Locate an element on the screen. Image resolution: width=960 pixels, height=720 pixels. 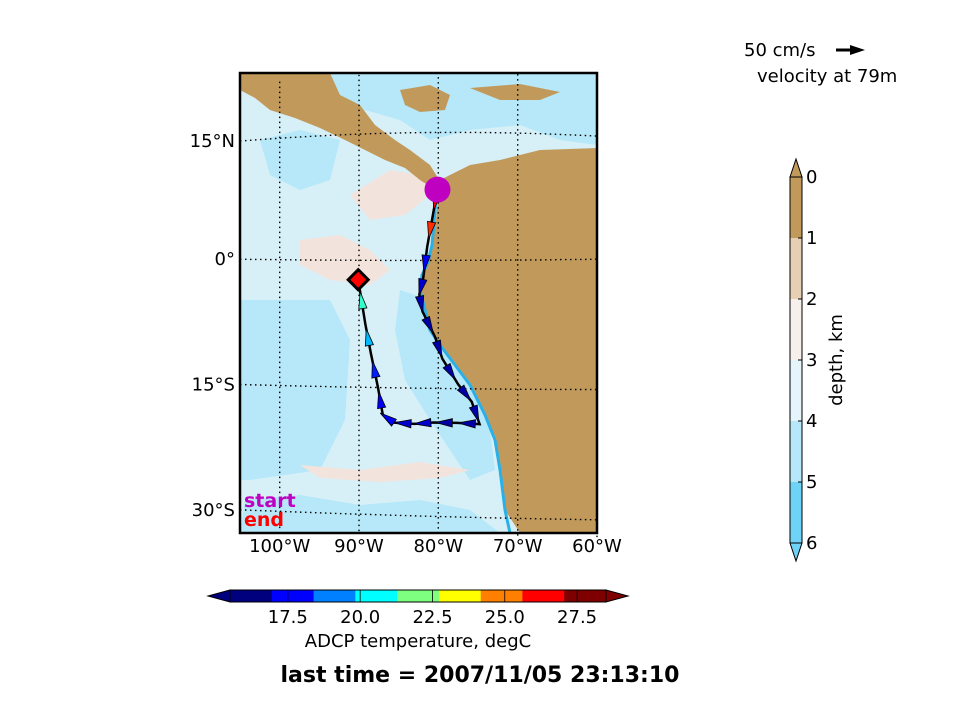
south-america-land is located at coordinates (508, 340).